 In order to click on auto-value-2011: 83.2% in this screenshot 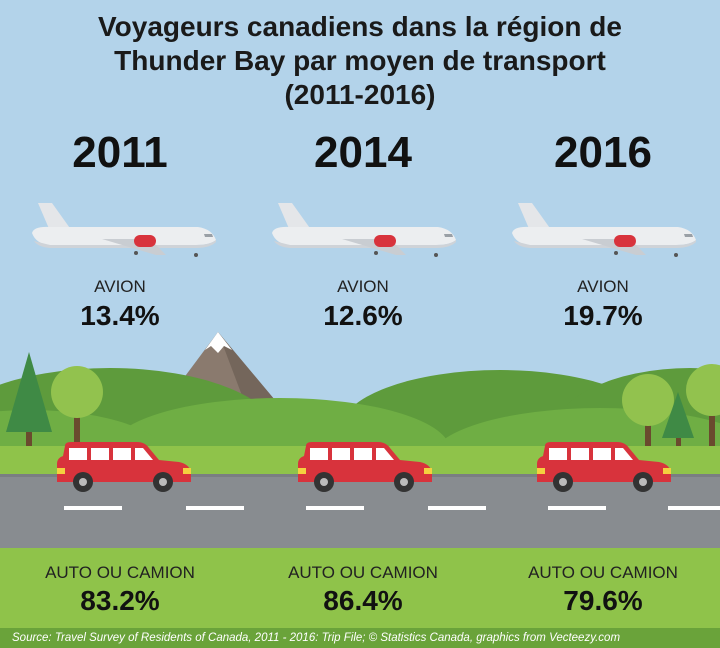, I will do `click(120, 600)`.